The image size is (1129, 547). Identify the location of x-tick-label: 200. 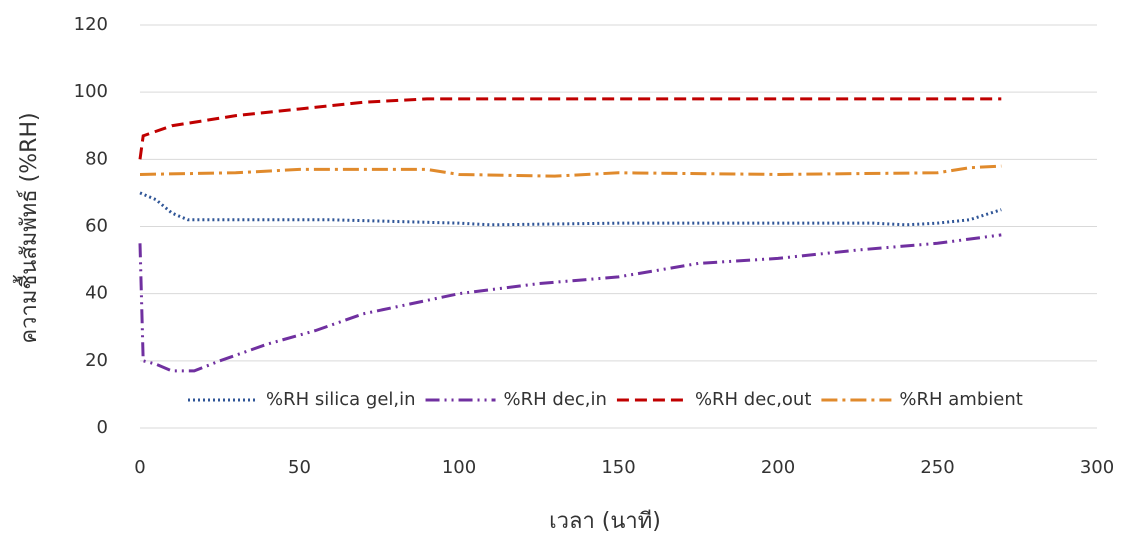
(778, 467).